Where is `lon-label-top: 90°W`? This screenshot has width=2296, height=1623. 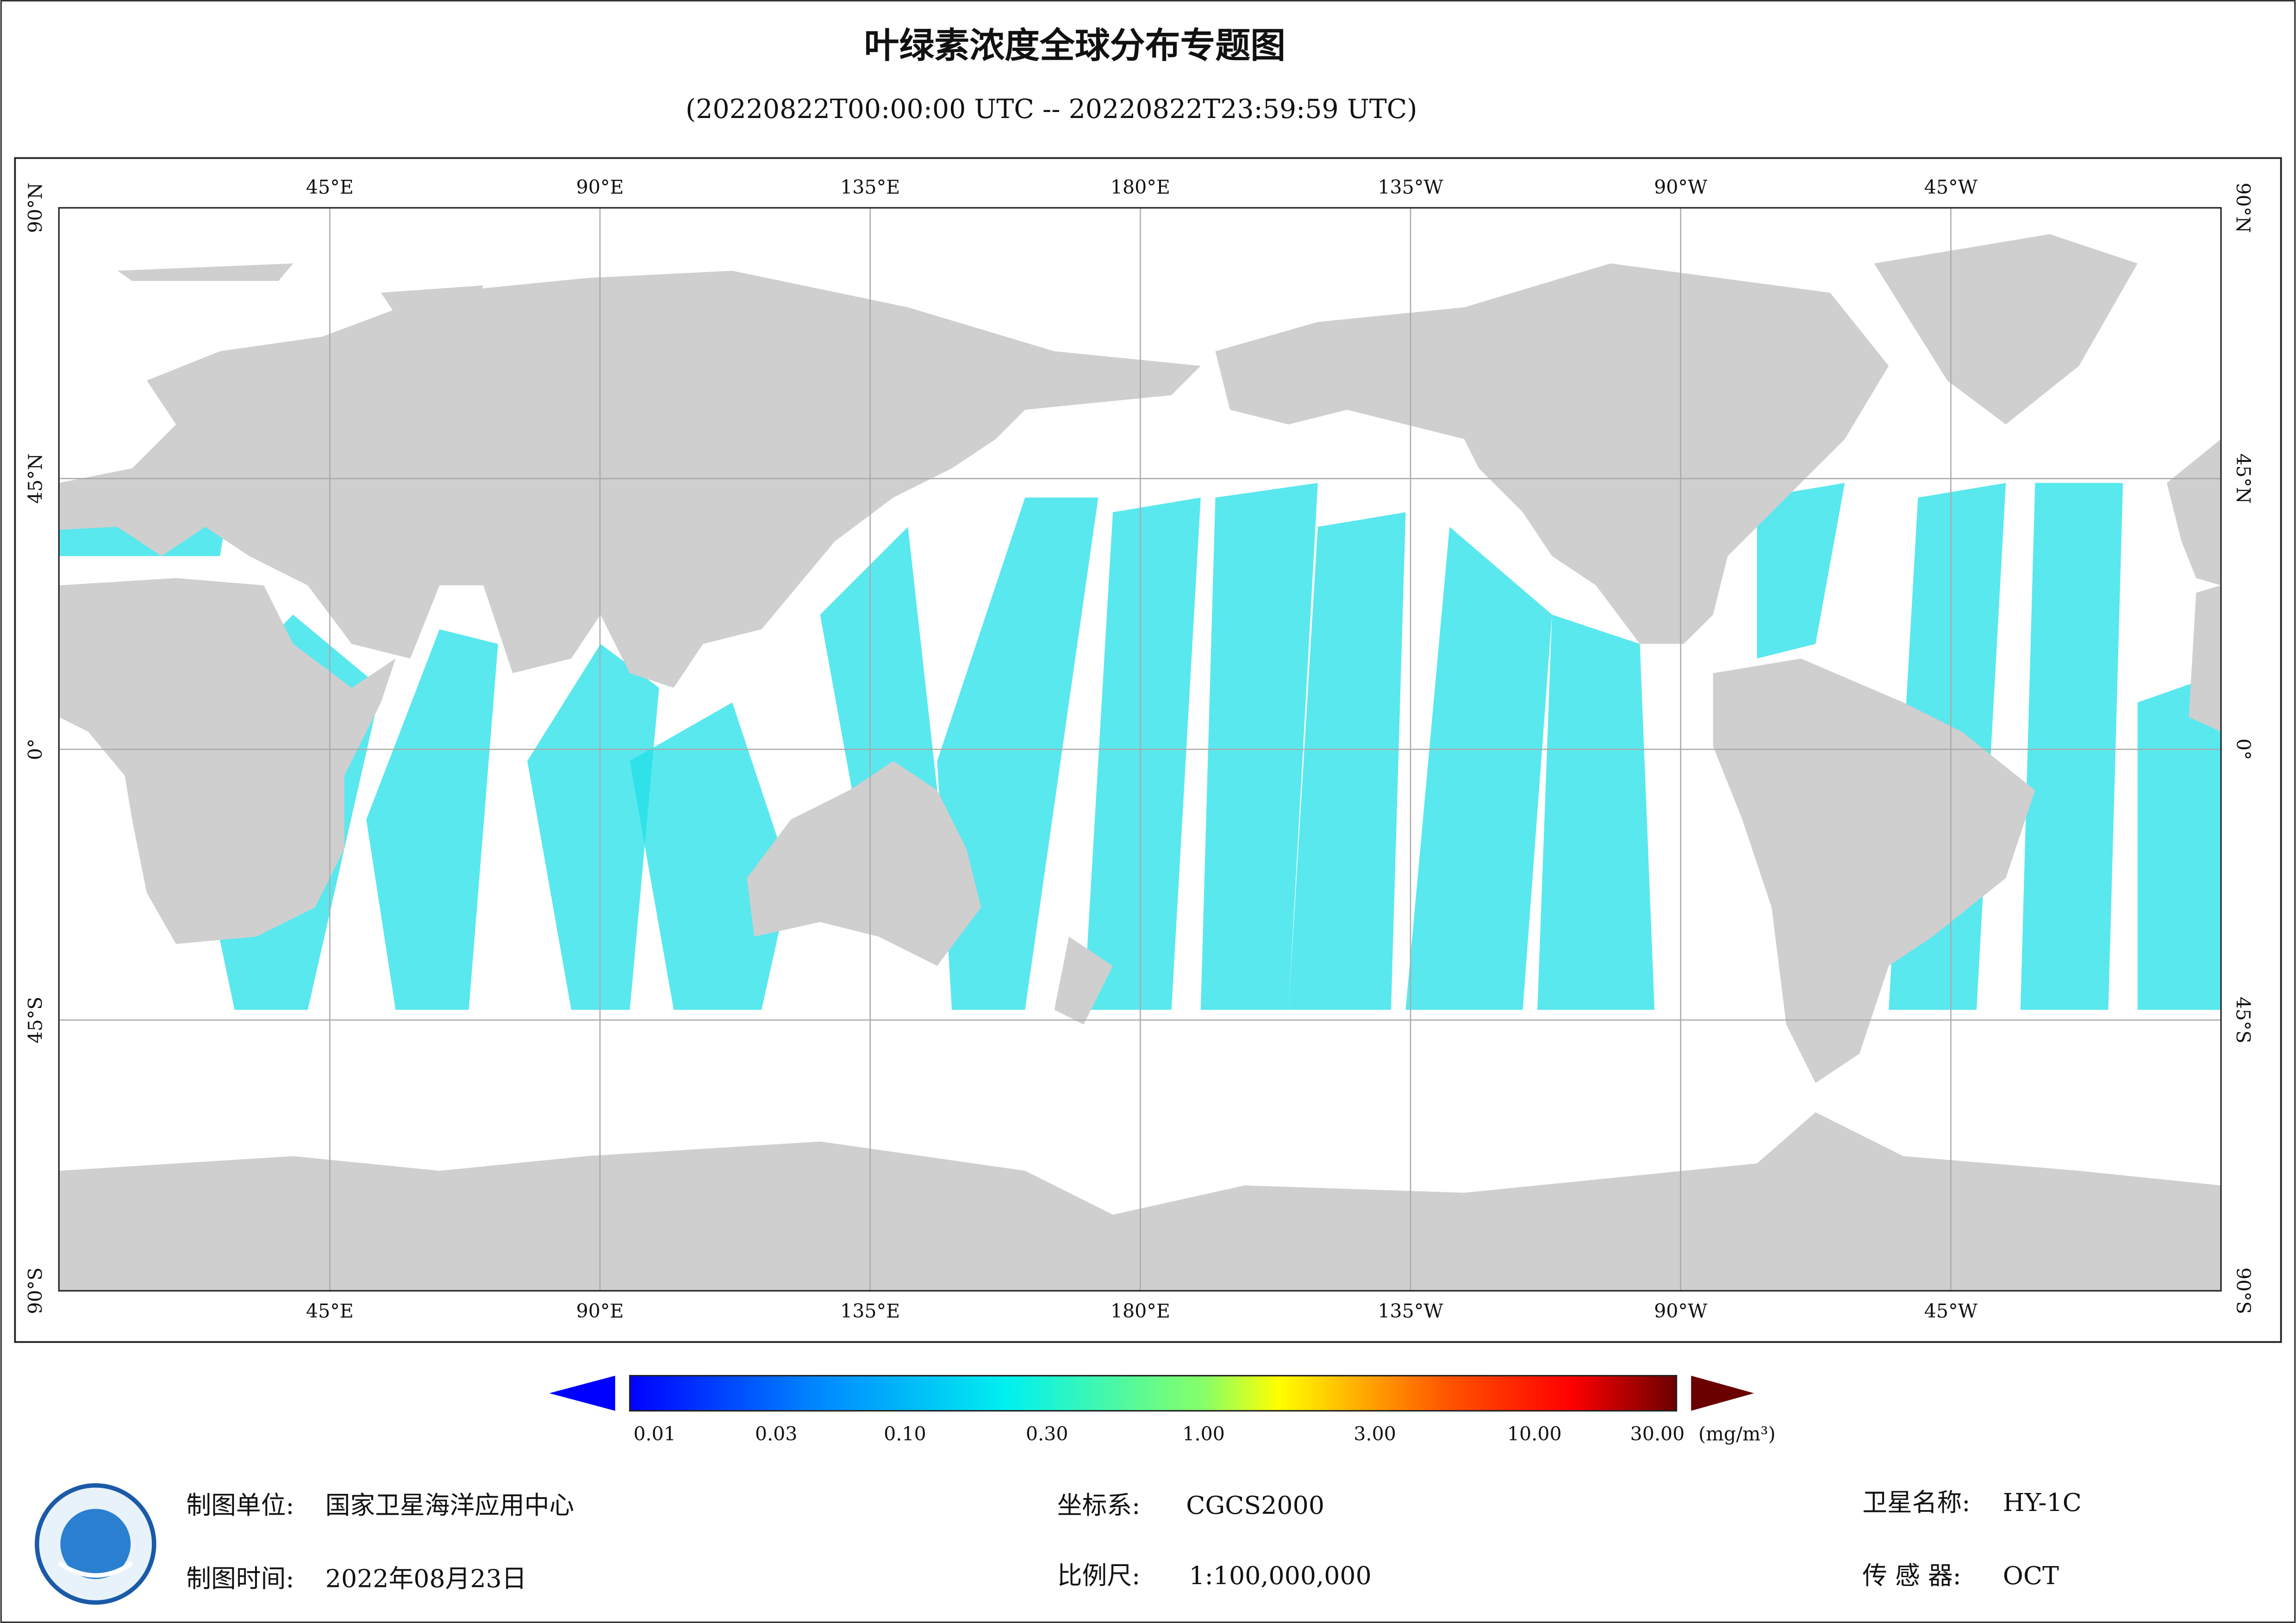
lon-label-top: 90°W is located at coordinates (1681, 187).